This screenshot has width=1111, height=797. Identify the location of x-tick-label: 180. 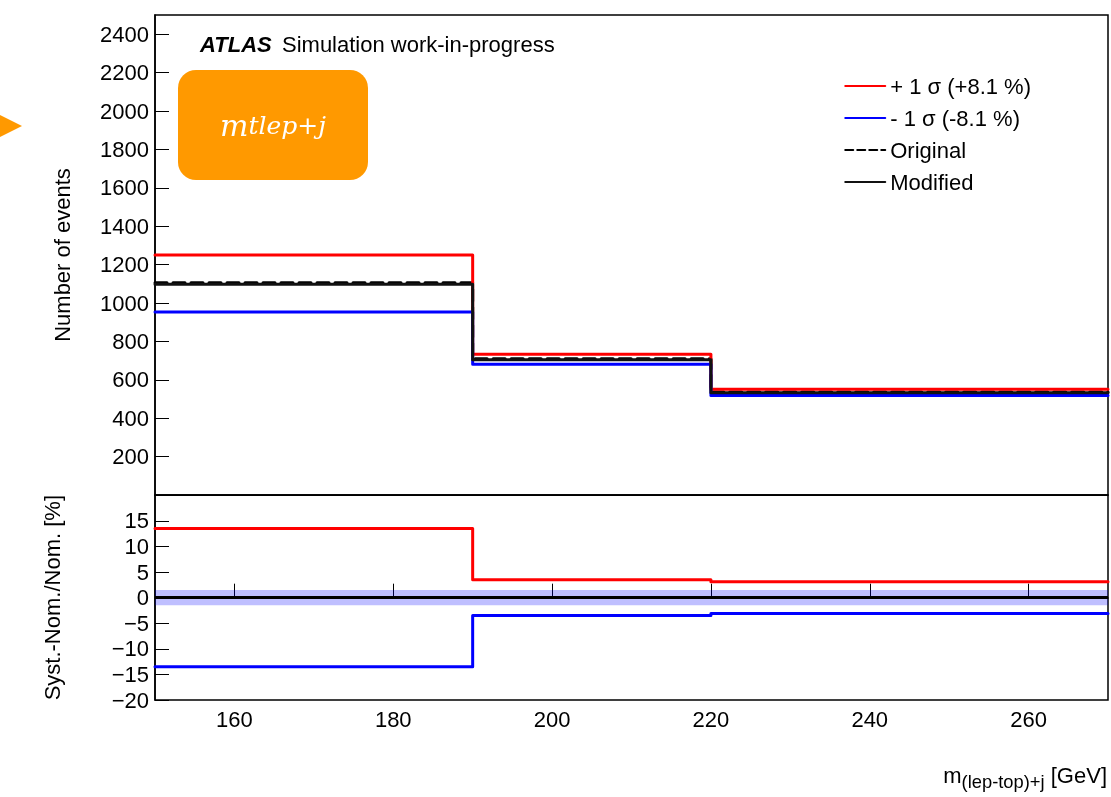
(393, 719).